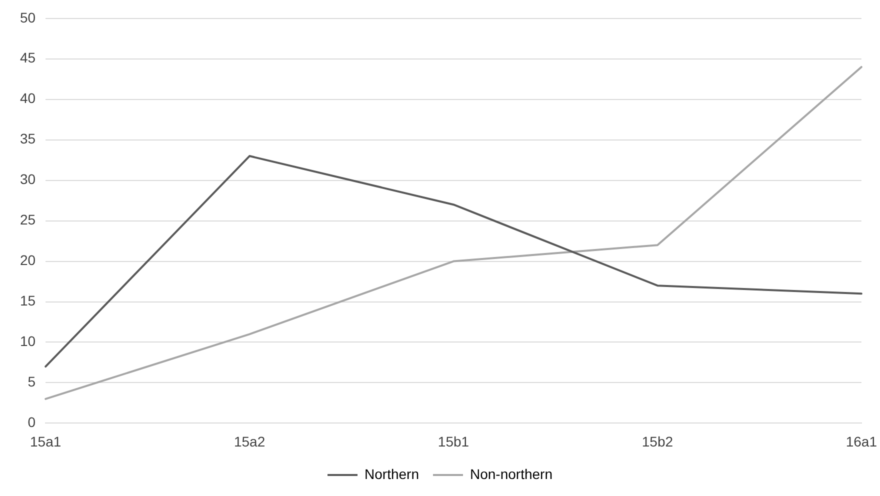 Image resolution: width=880 pixels, height=496 pixels. Describe the element at coordinates (28, 341) in the screenshot. I see `y-tick-label: 10` at that location.